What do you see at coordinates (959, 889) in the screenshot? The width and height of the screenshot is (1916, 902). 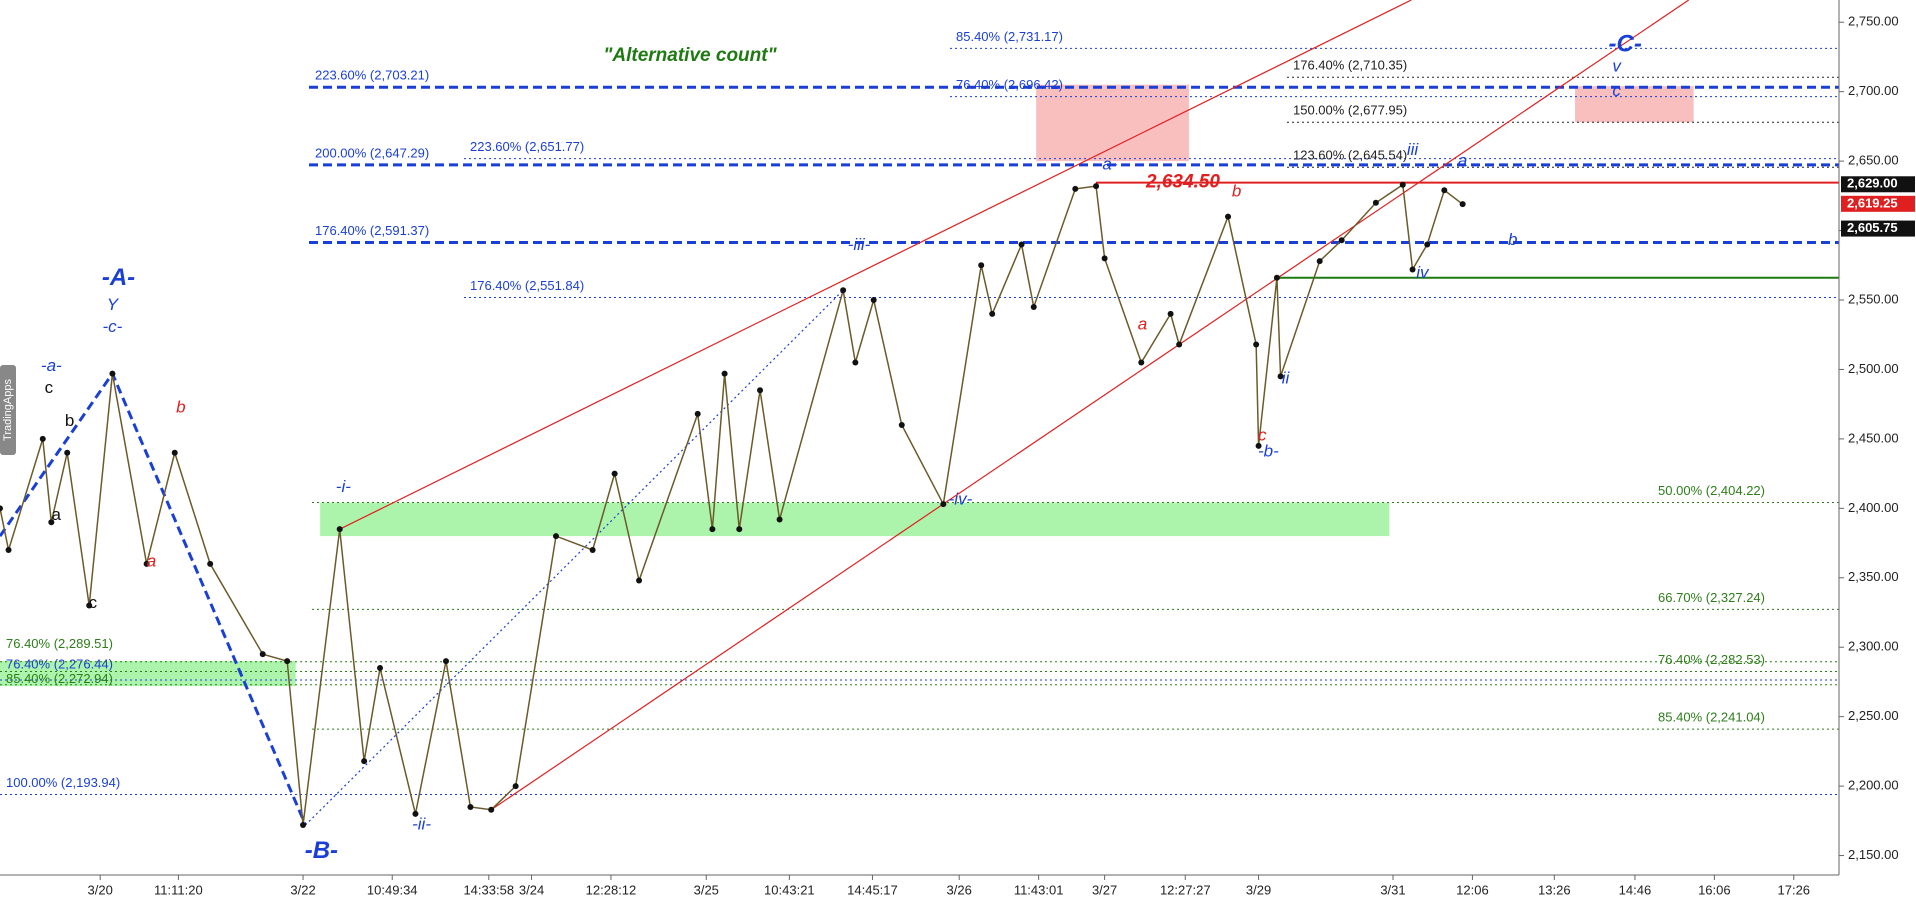 I see `x-tick-label: 3/26` at bounding box center [959, 889].